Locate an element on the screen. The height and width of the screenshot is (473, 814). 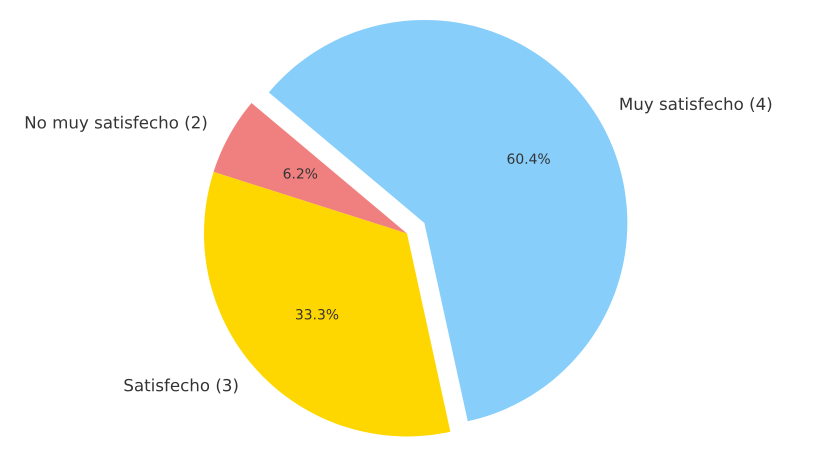
slice-label: No muy satisfecho (2) is located at coordinates (116, 124).